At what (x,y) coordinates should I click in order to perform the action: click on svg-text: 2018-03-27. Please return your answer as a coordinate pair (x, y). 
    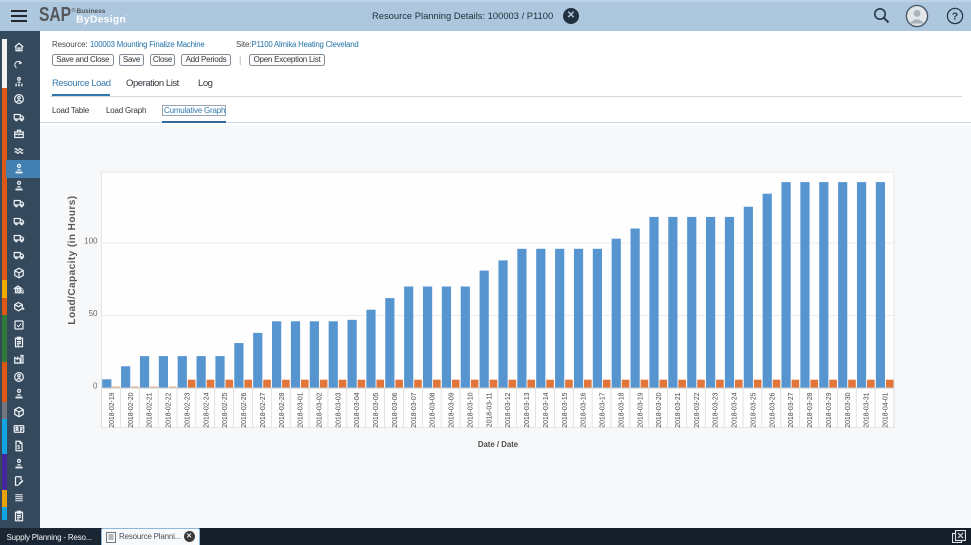
    Looking at the image, I should click on (791, 409).